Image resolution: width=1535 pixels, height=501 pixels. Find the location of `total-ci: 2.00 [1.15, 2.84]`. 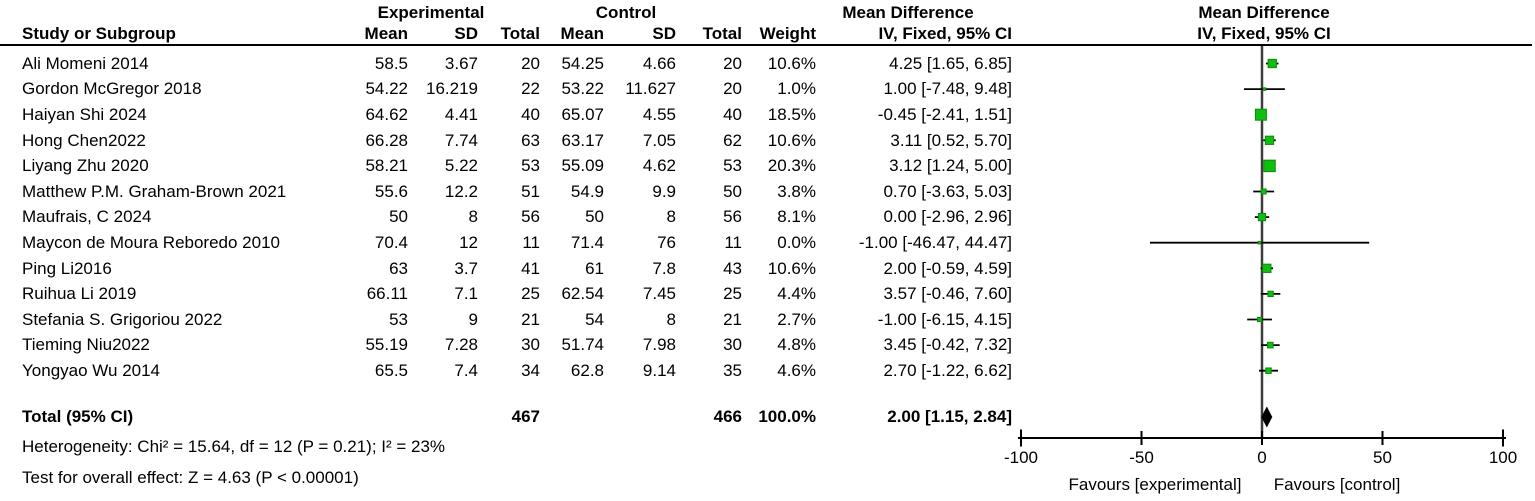

total-ci: 2.00 [1.15, 2.84] is located at coordinates (949, 416).